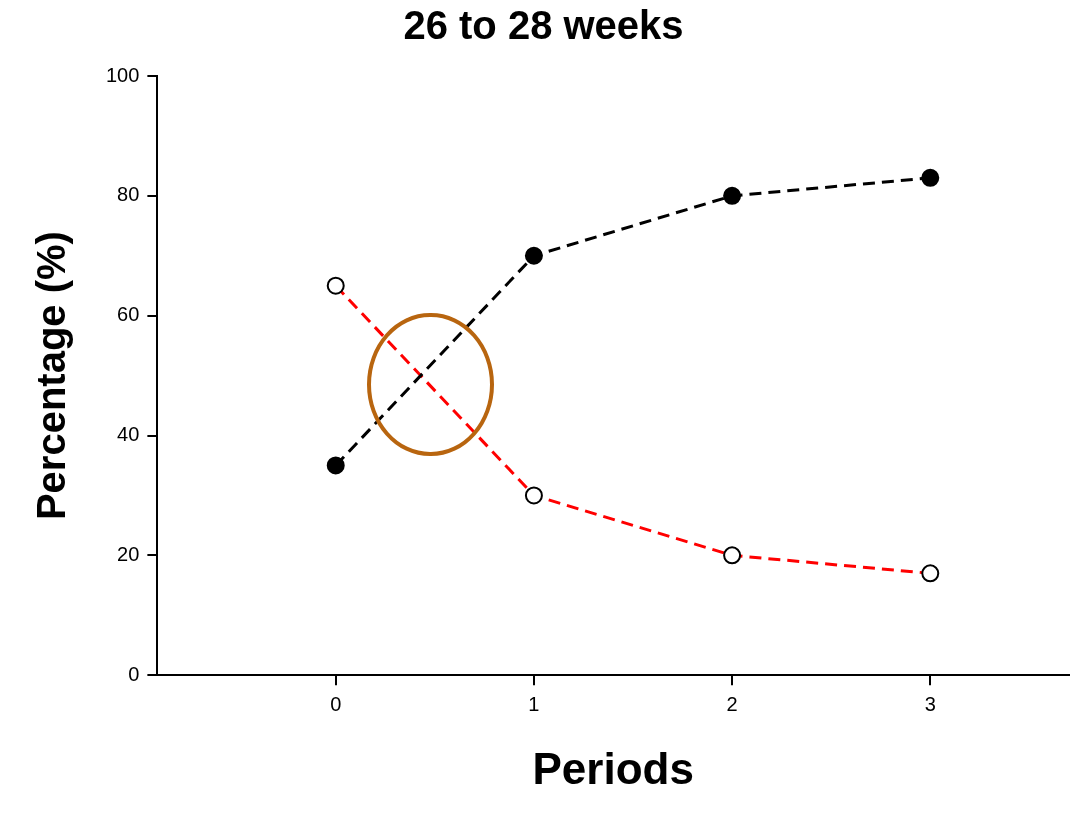 The height and width of the screenshot is (822, 1079). I want to click on y-tick-label: 80, so click(128, 194).